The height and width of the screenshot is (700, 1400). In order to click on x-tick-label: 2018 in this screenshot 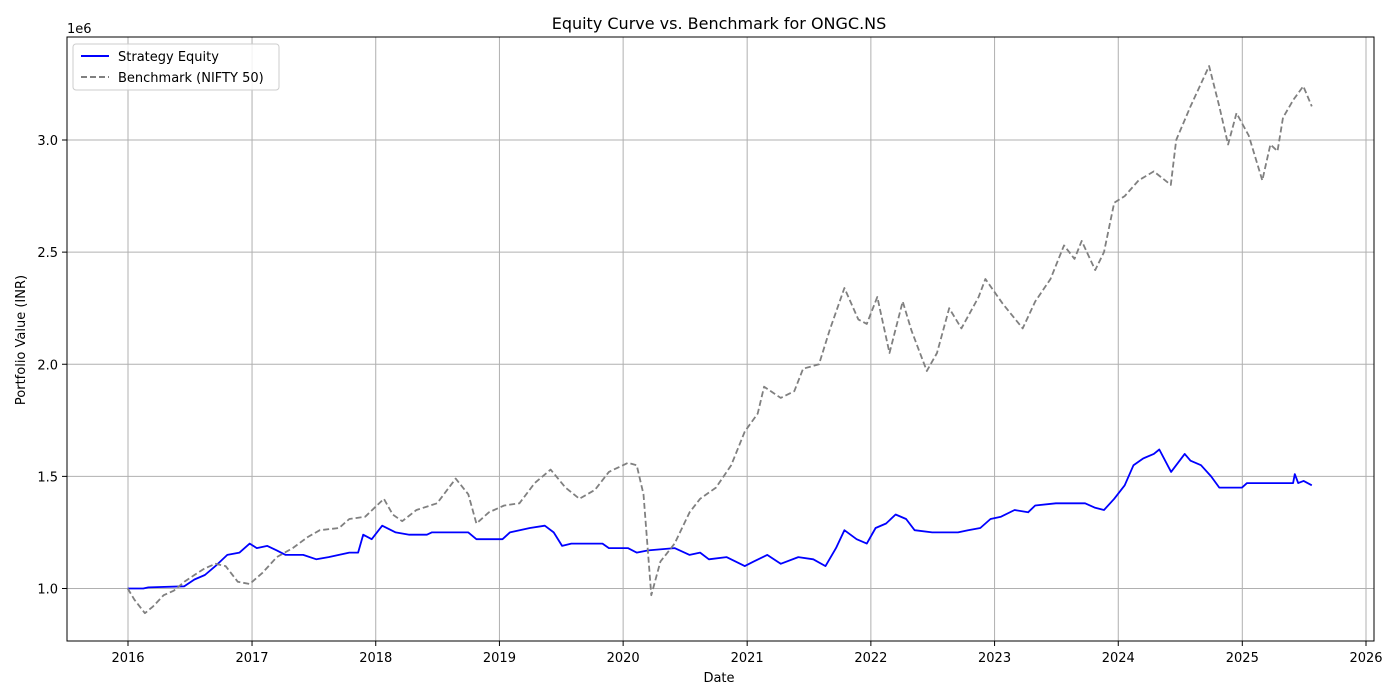, I will do `click(375, 658)`.